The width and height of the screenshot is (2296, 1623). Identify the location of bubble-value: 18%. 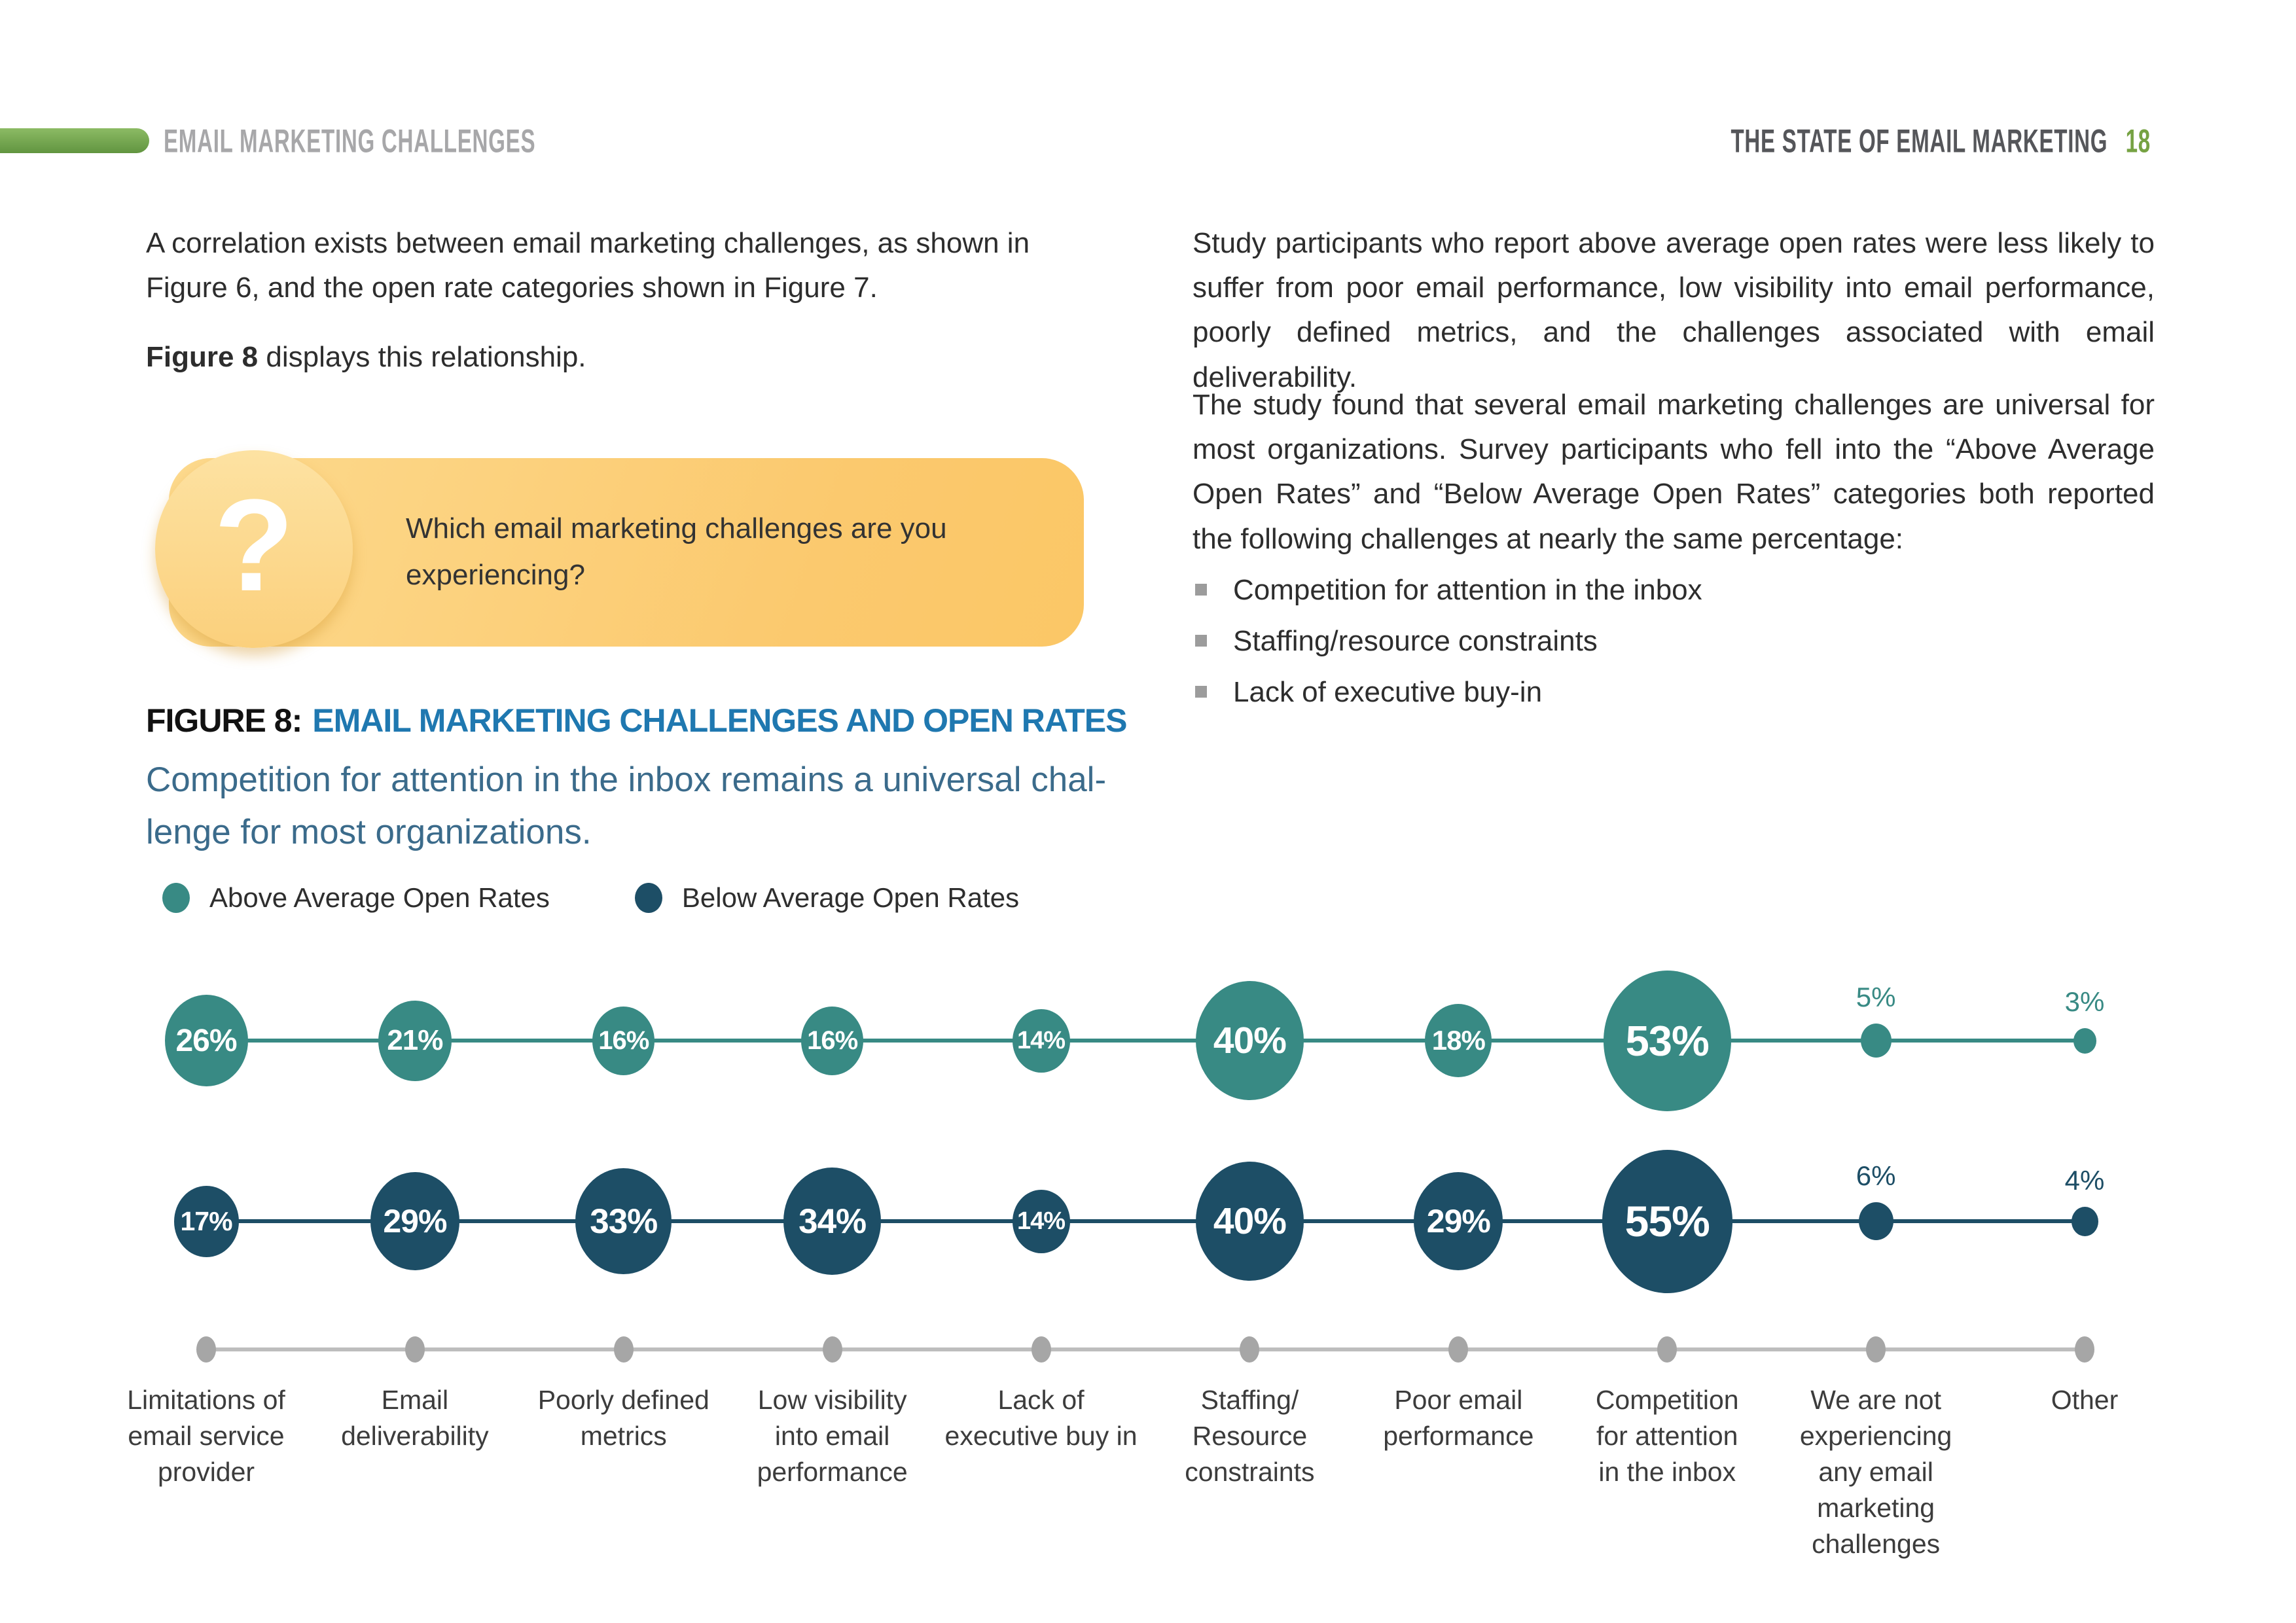
(1459, 1040).